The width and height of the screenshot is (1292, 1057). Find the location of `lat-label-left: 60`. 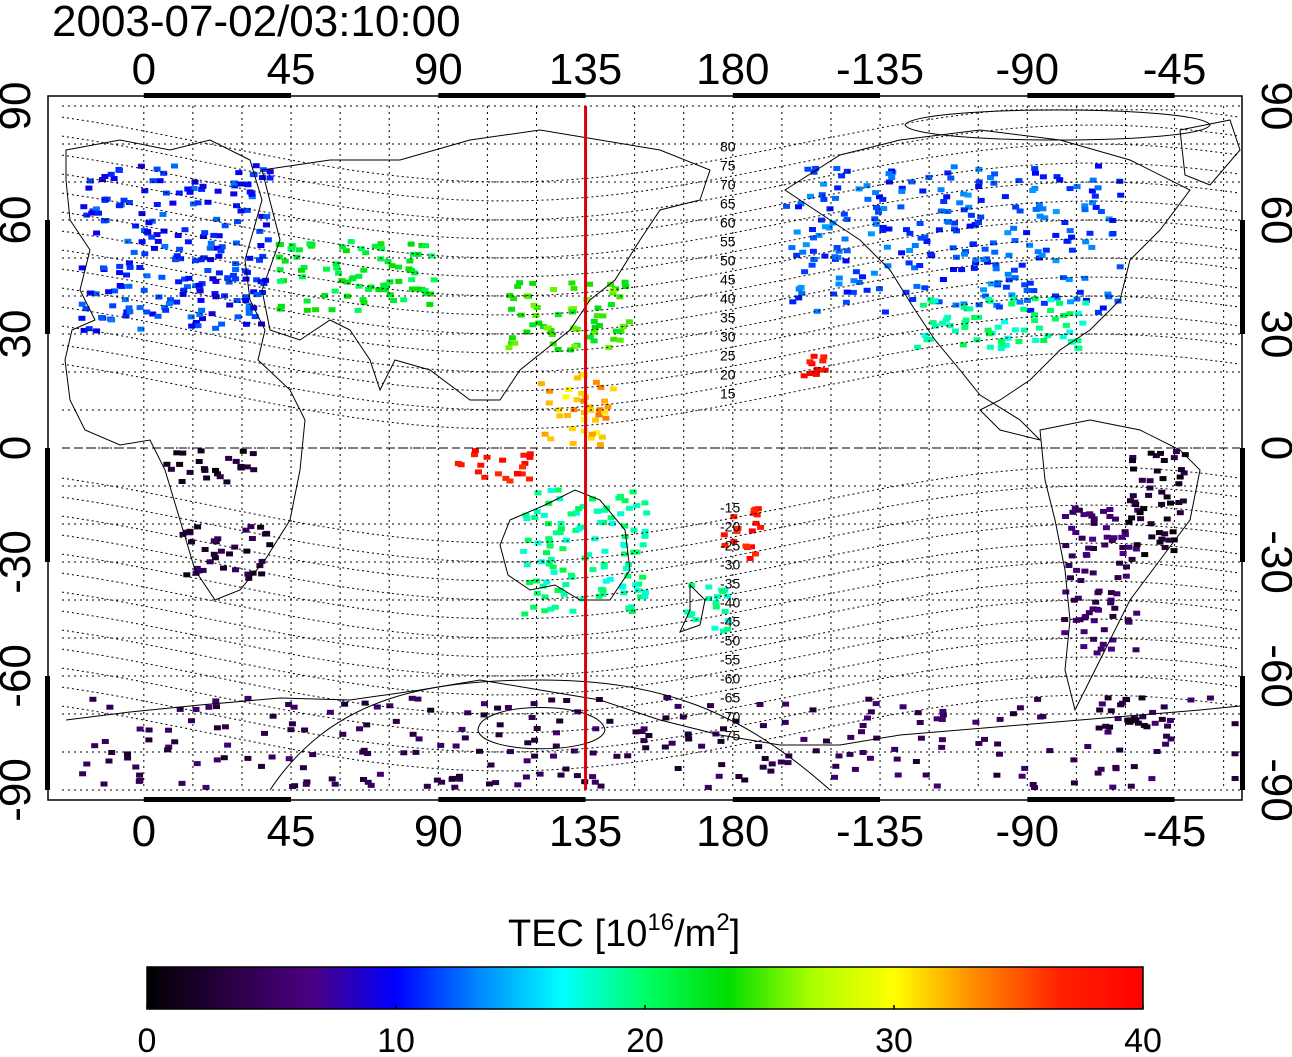

lat-label-left: 60 is located at coordinates (20, 220).